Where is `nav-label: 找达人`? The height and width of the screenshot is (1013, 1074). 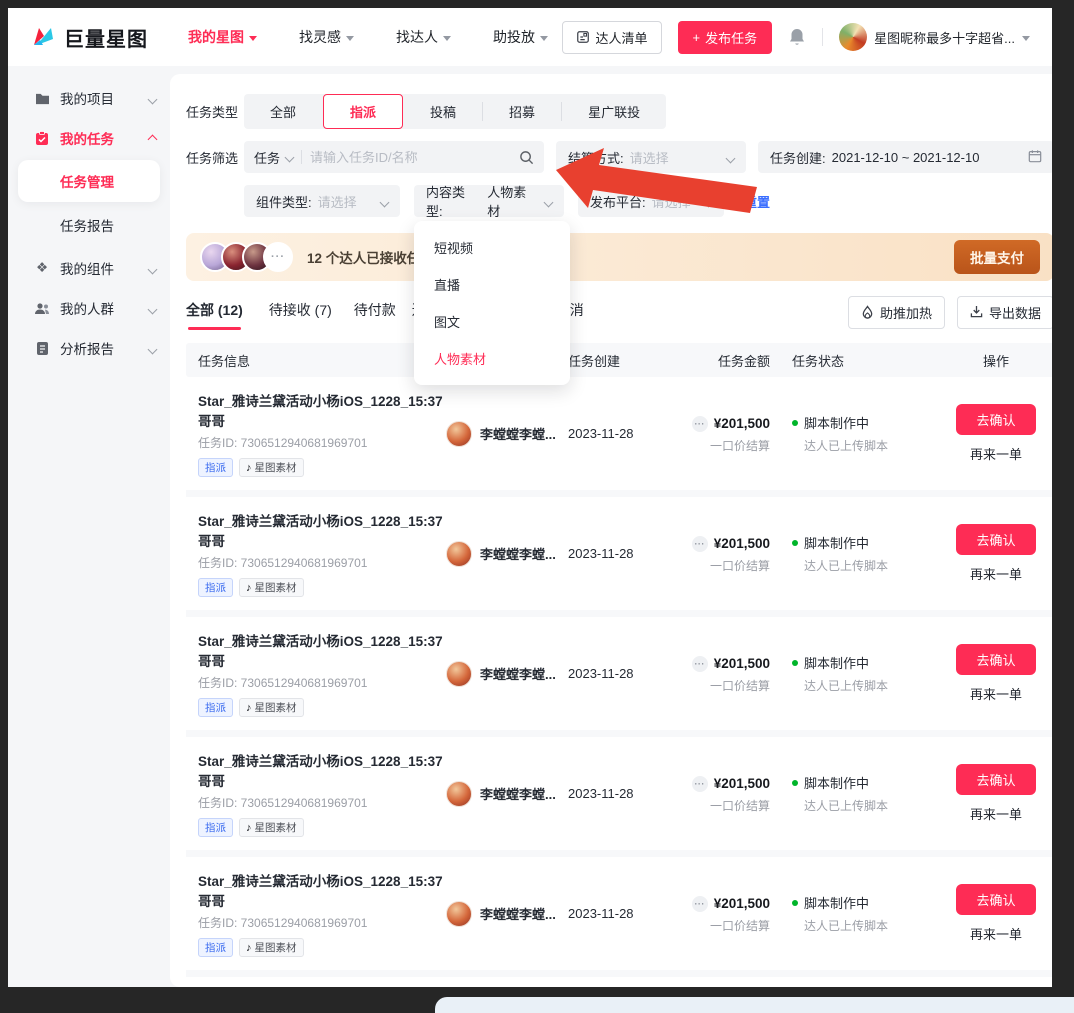
nav-label: 找达人 is located at coordinates (417, 37).